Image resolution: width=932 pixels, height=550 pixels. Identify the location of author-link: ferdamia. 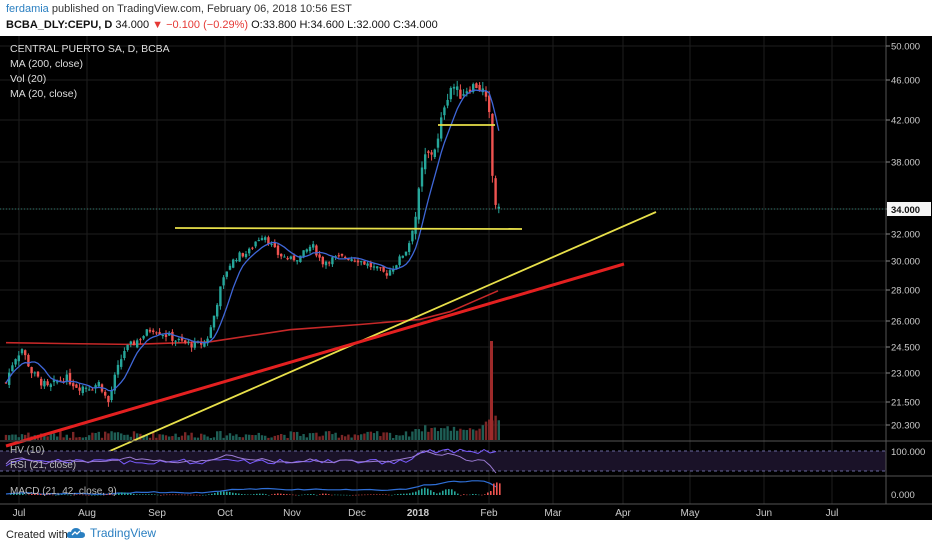
(27, 9).